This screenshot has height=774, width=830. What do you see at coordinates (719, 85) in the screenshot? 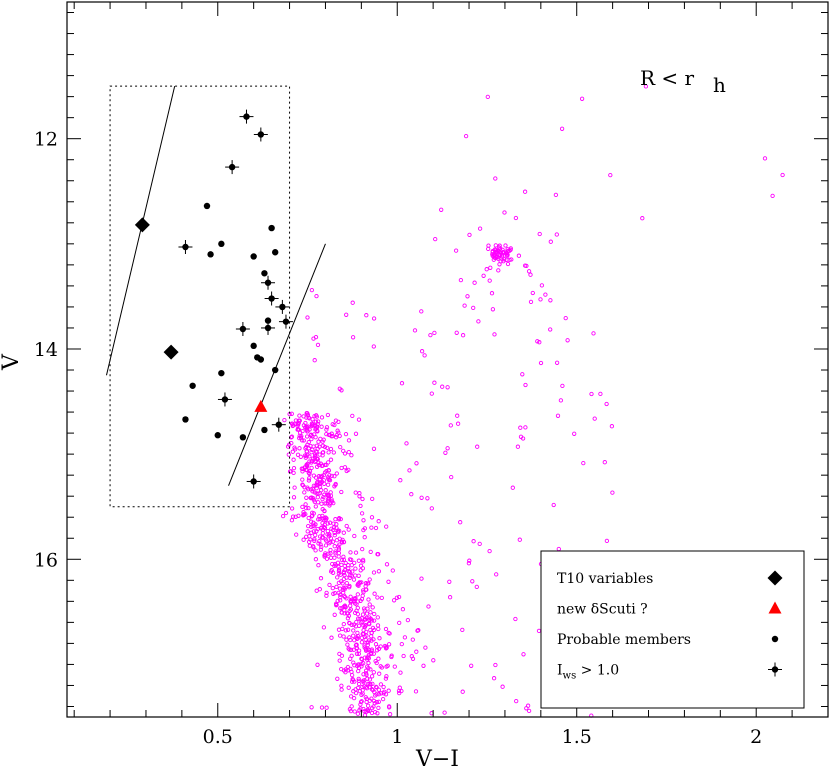
I see `region-annotation-subscript: h` at bounding box center [719, 85].